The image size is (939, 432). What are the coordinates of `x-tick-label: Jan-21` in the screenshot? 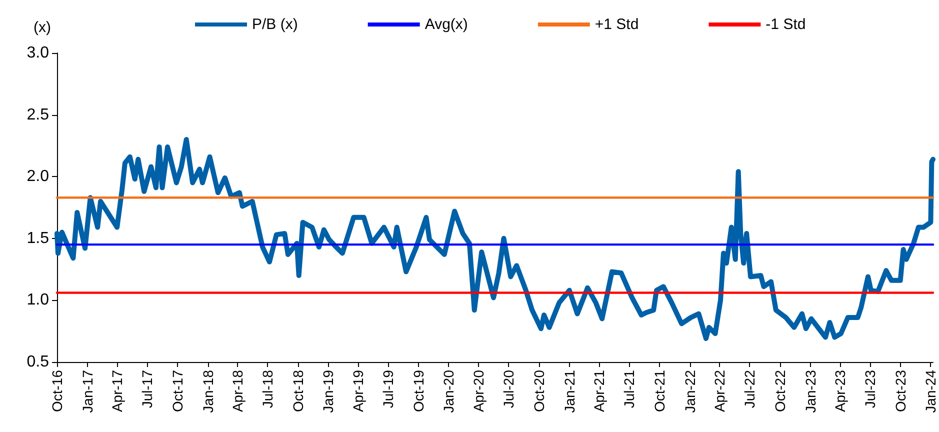 It's located at (569, 391).